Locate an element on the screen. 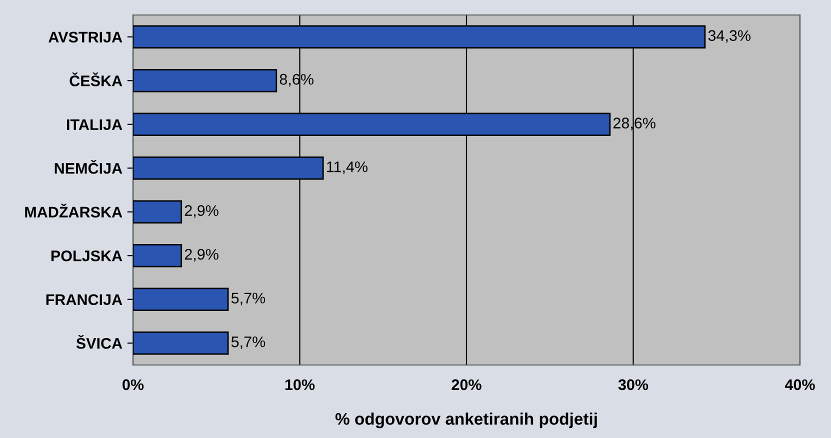  y-tick-label: MADŽARSKA is located at coordinates (73, 211).